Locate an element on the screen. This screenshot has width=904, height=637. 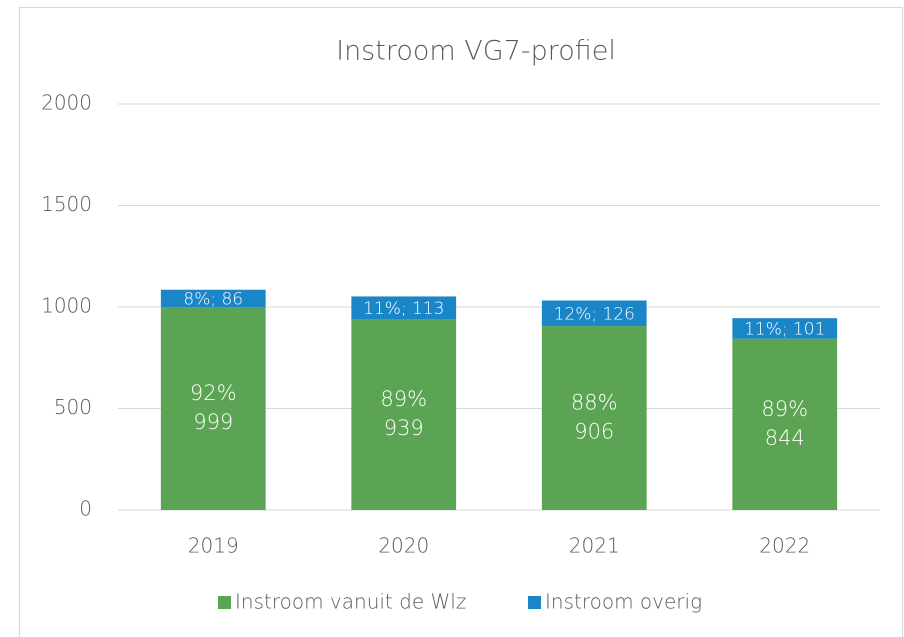
data-label: 12%; 126 is located at coordinates (594, 314).